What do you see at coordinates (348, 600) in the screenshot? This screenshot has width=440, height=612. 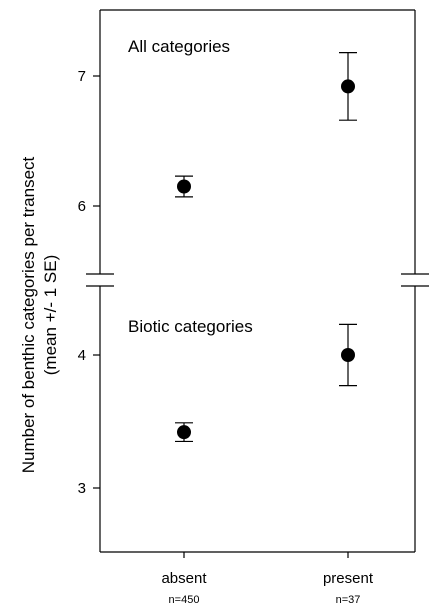 I see `sample-size-label: n=37` at bounding box center [348, 600].